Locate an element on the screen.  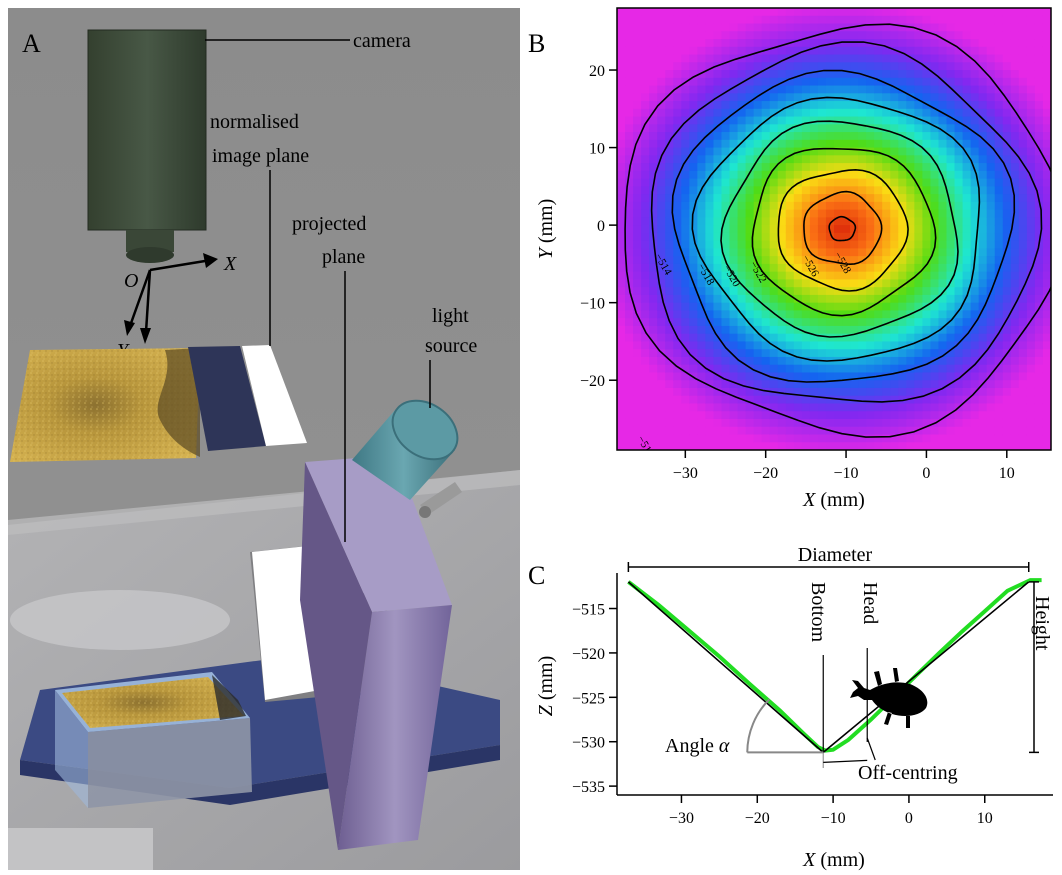
camera-lens-mount is located at coordinates (150, 241).